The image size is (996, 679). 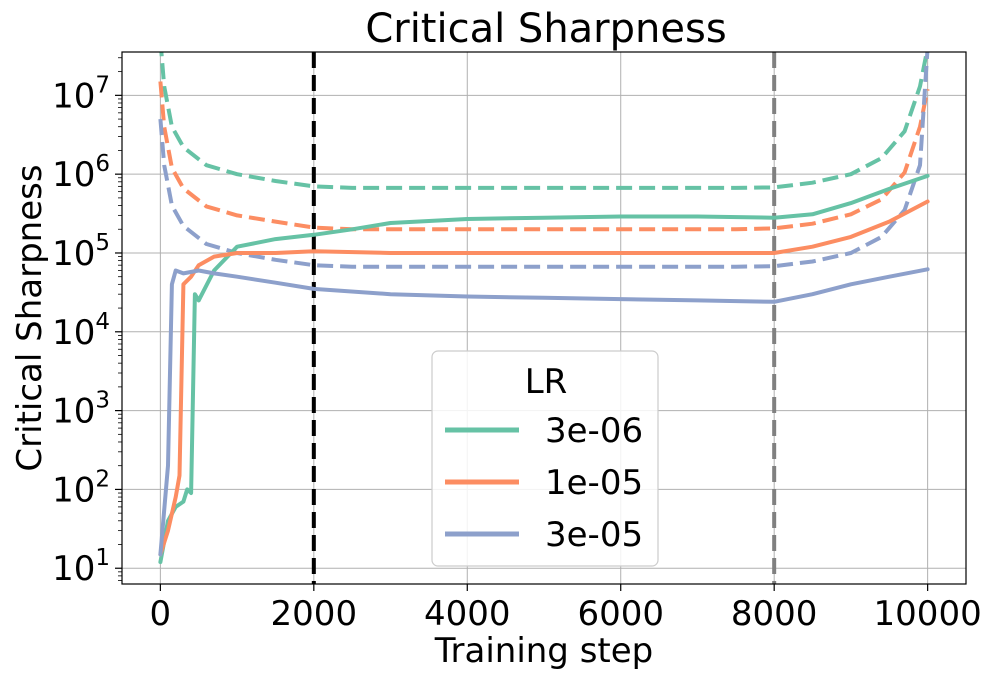 I want to click on legend-title: LR, so click(x=546, y=382).